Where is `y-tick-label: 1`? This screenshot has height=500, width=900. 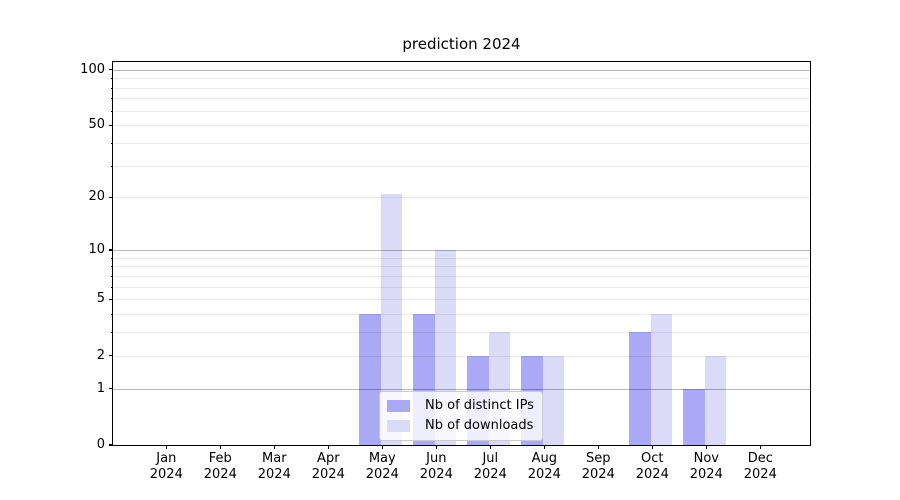 y-tick-label: 1 is located at coordinates (100, 388).